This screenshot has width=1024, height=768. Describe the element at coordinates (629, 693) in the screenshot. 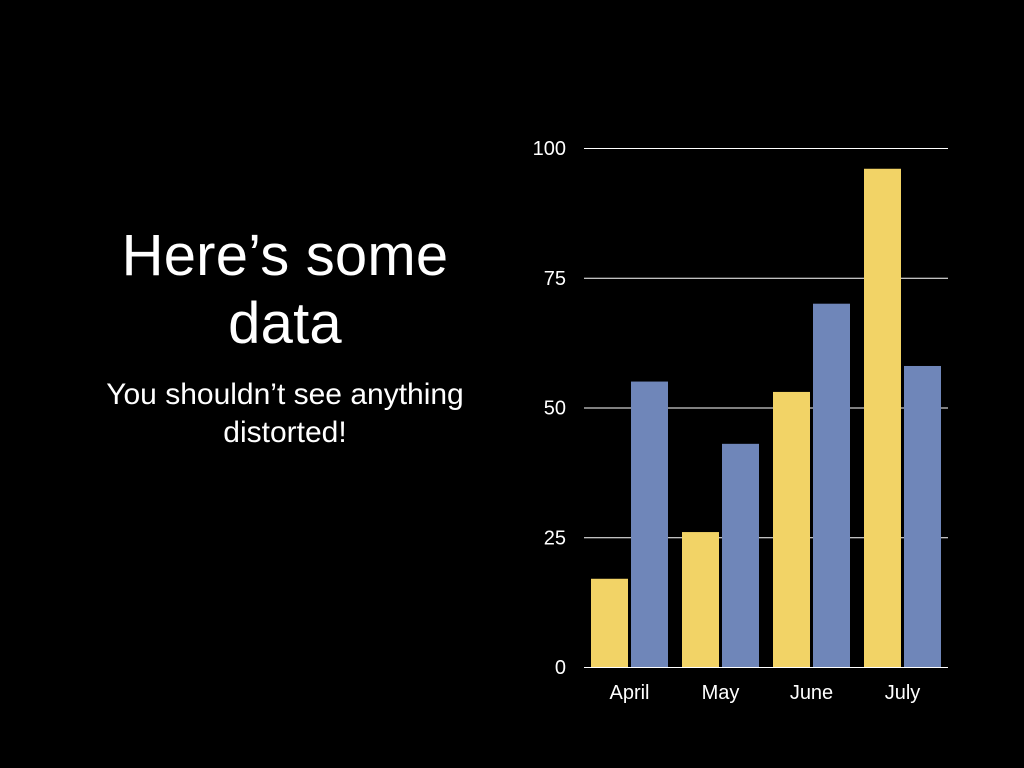

I see `x-category-label: April` at that location.